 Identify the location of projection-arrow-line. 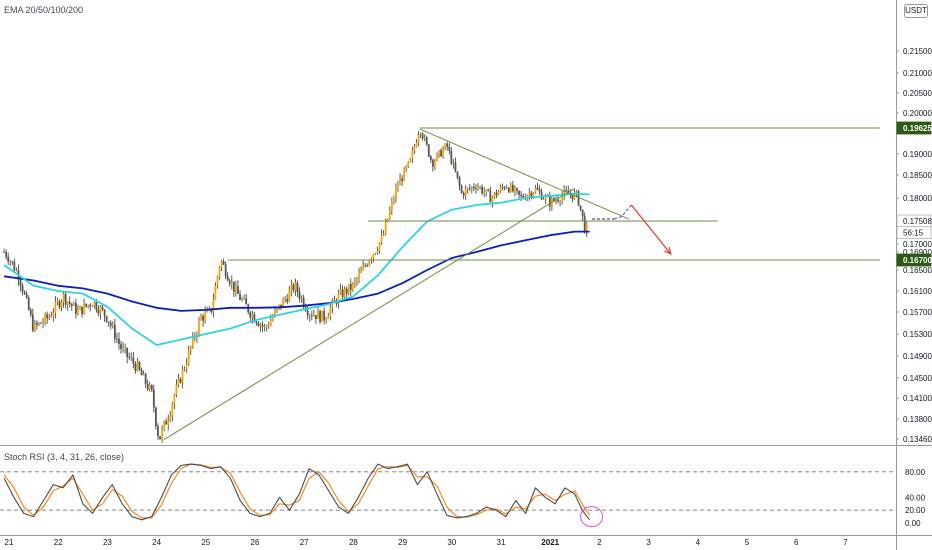
(651, 229).